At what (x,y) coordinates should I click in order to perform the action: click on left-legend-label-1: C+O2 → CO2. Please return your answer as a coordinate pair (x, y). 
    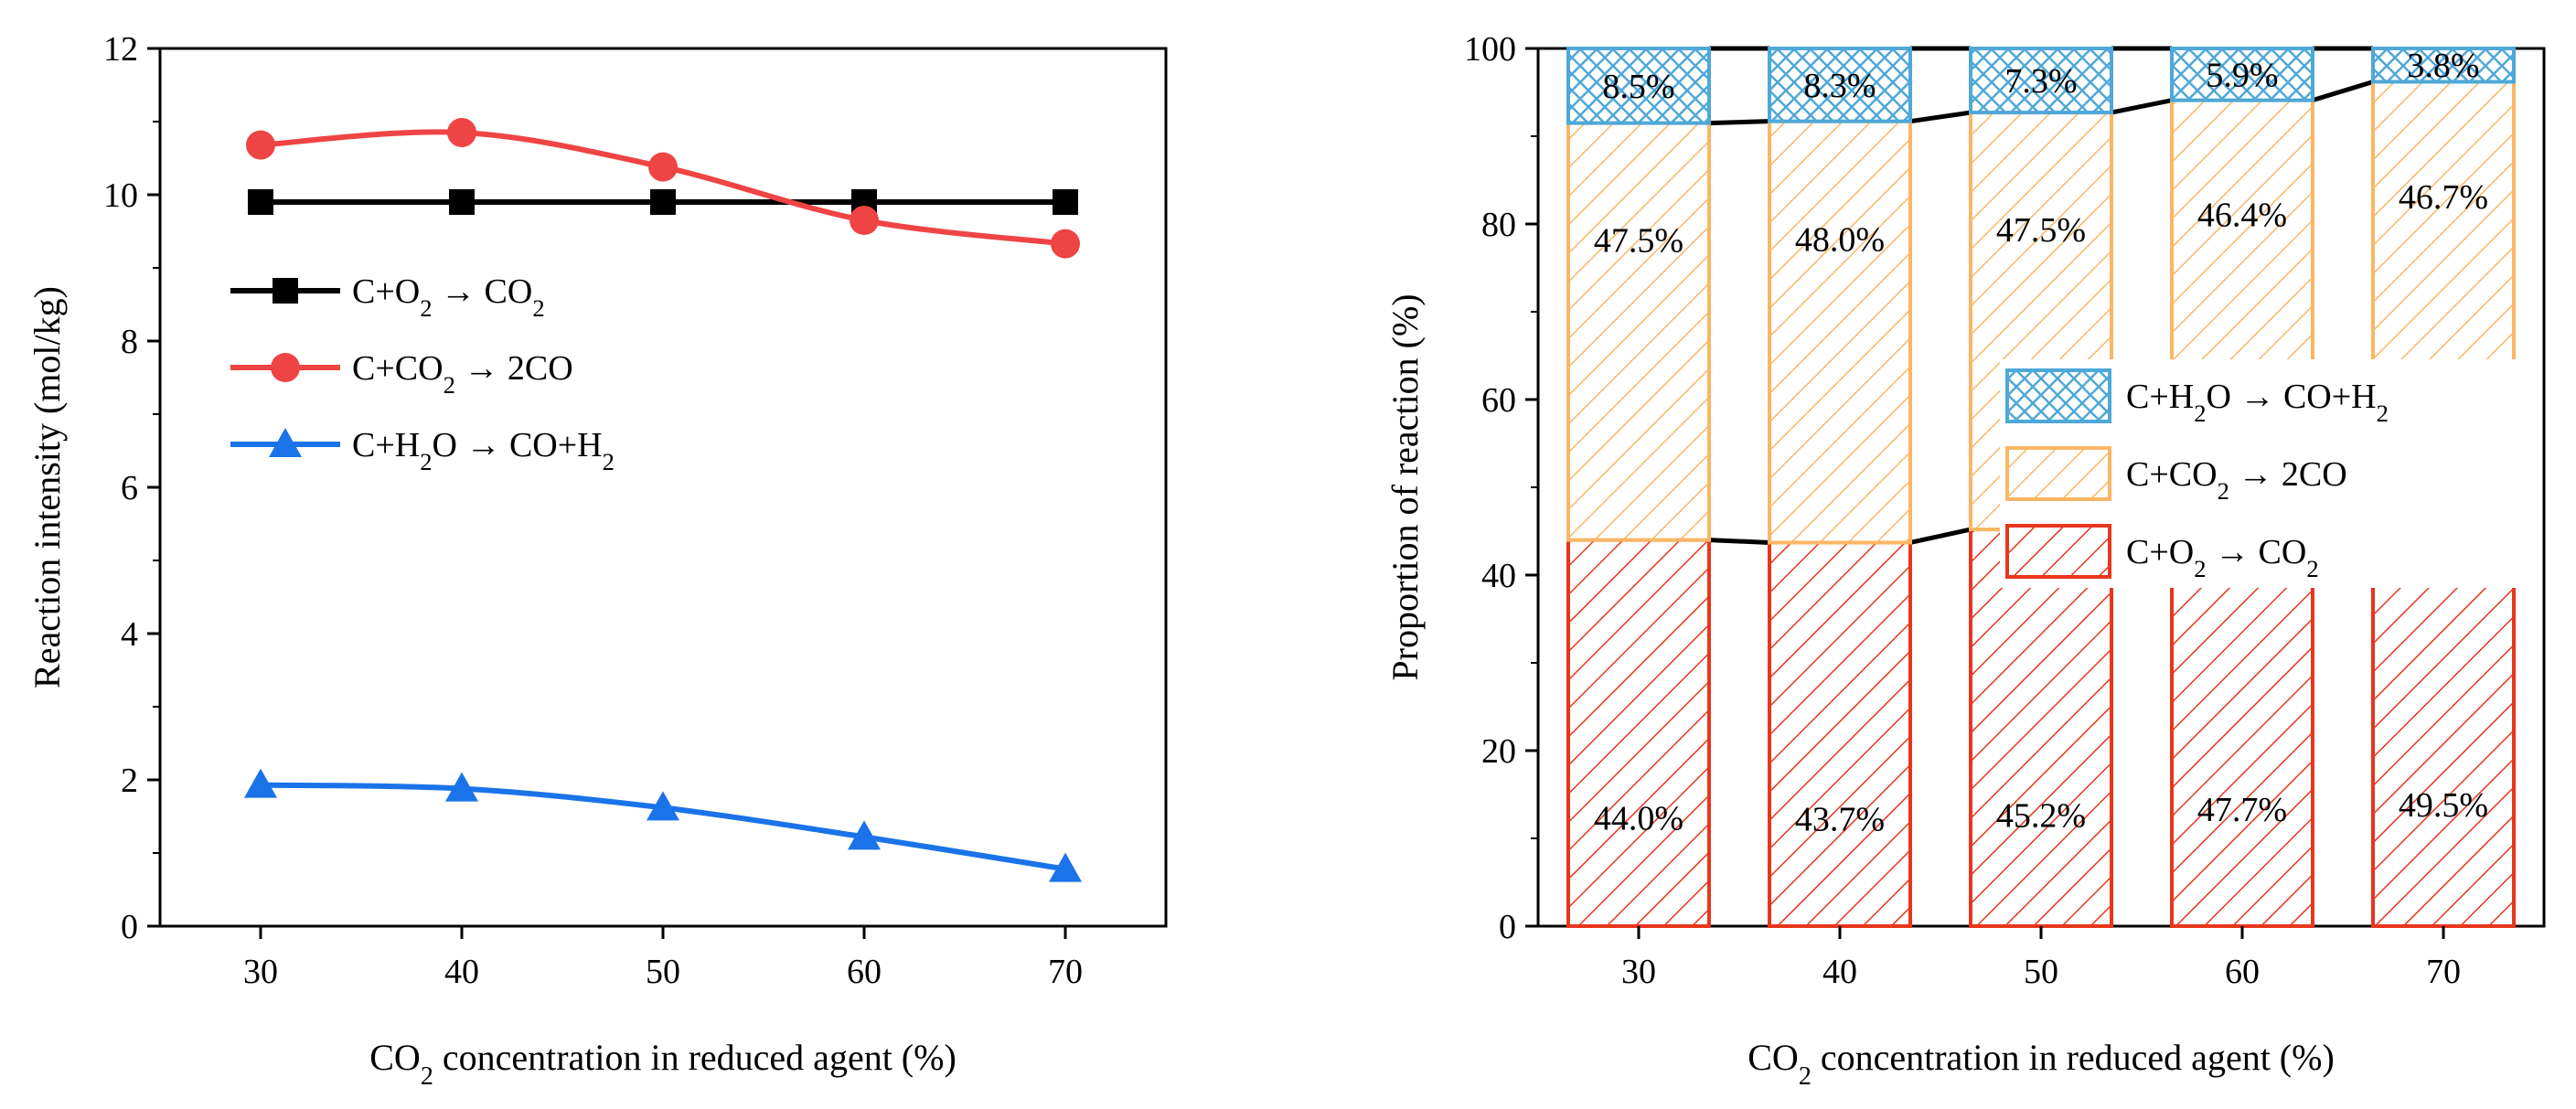
    Looking at the image, I should click on (448, 297).